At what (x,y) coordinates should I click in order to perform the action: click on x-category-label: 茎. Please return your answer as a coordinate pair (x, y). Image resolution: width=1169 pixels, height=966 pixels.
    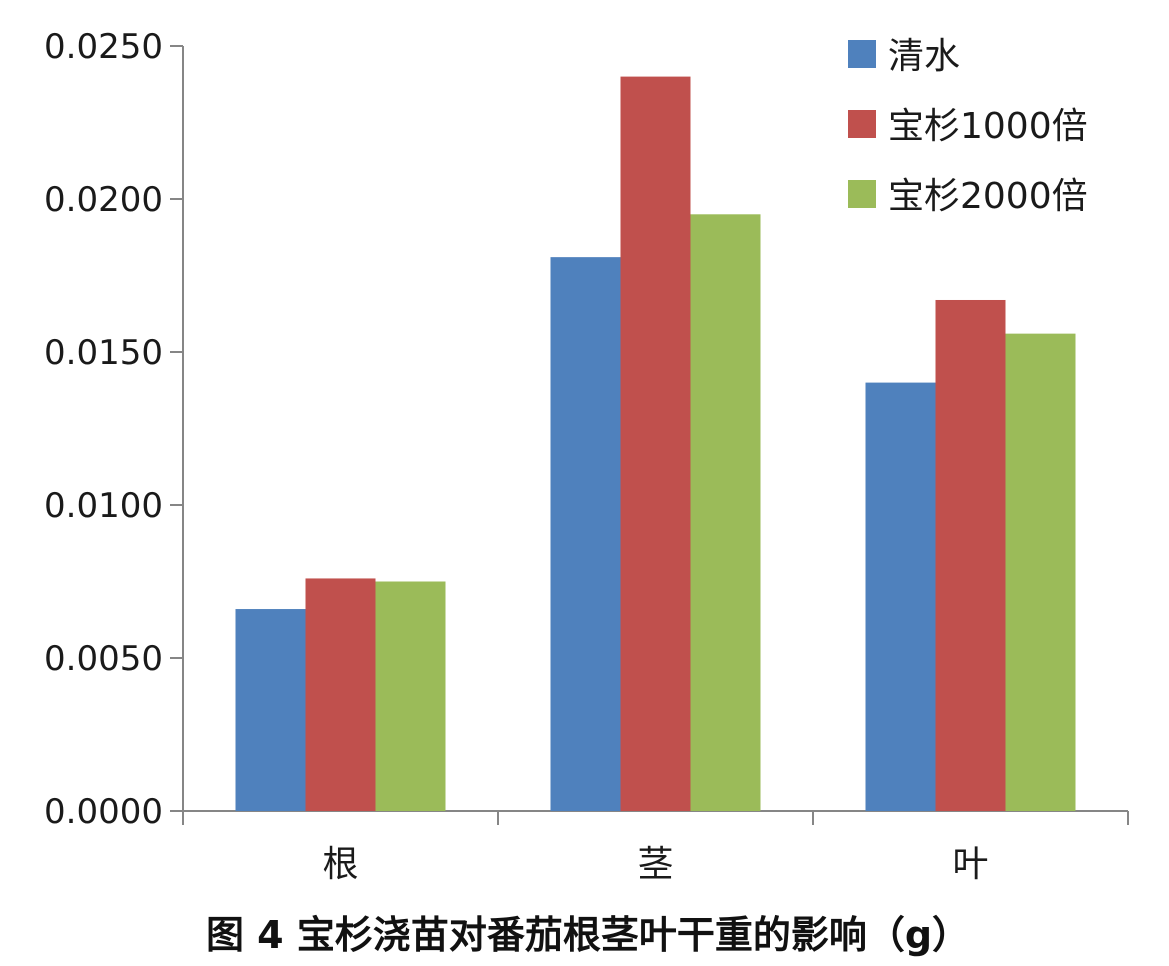
    Looking at the image, I should click on (655, 864).